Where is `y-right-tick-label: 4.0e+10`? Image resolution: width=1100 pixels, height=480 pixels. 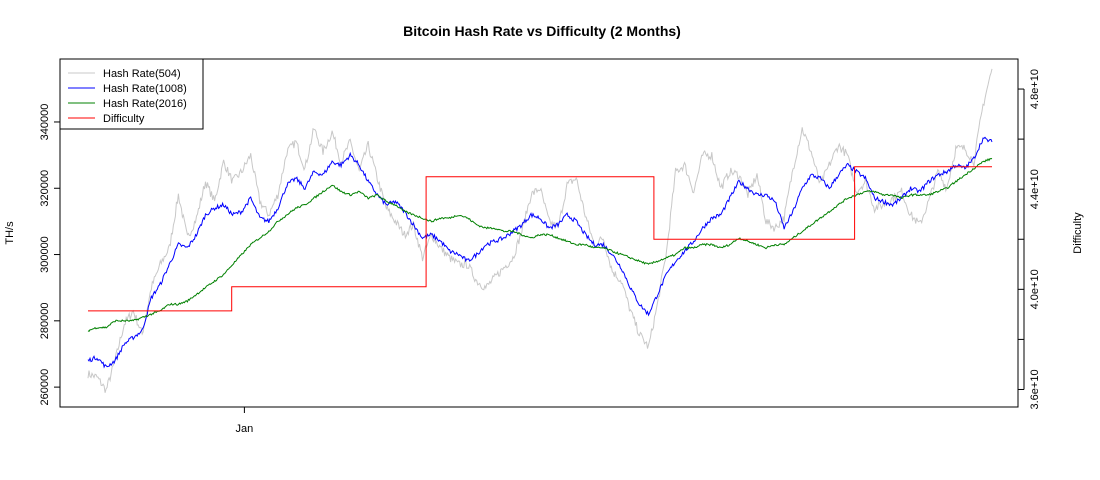 y-right-tick-label: 4.0e+10 is located at coordinates (1035, 289).